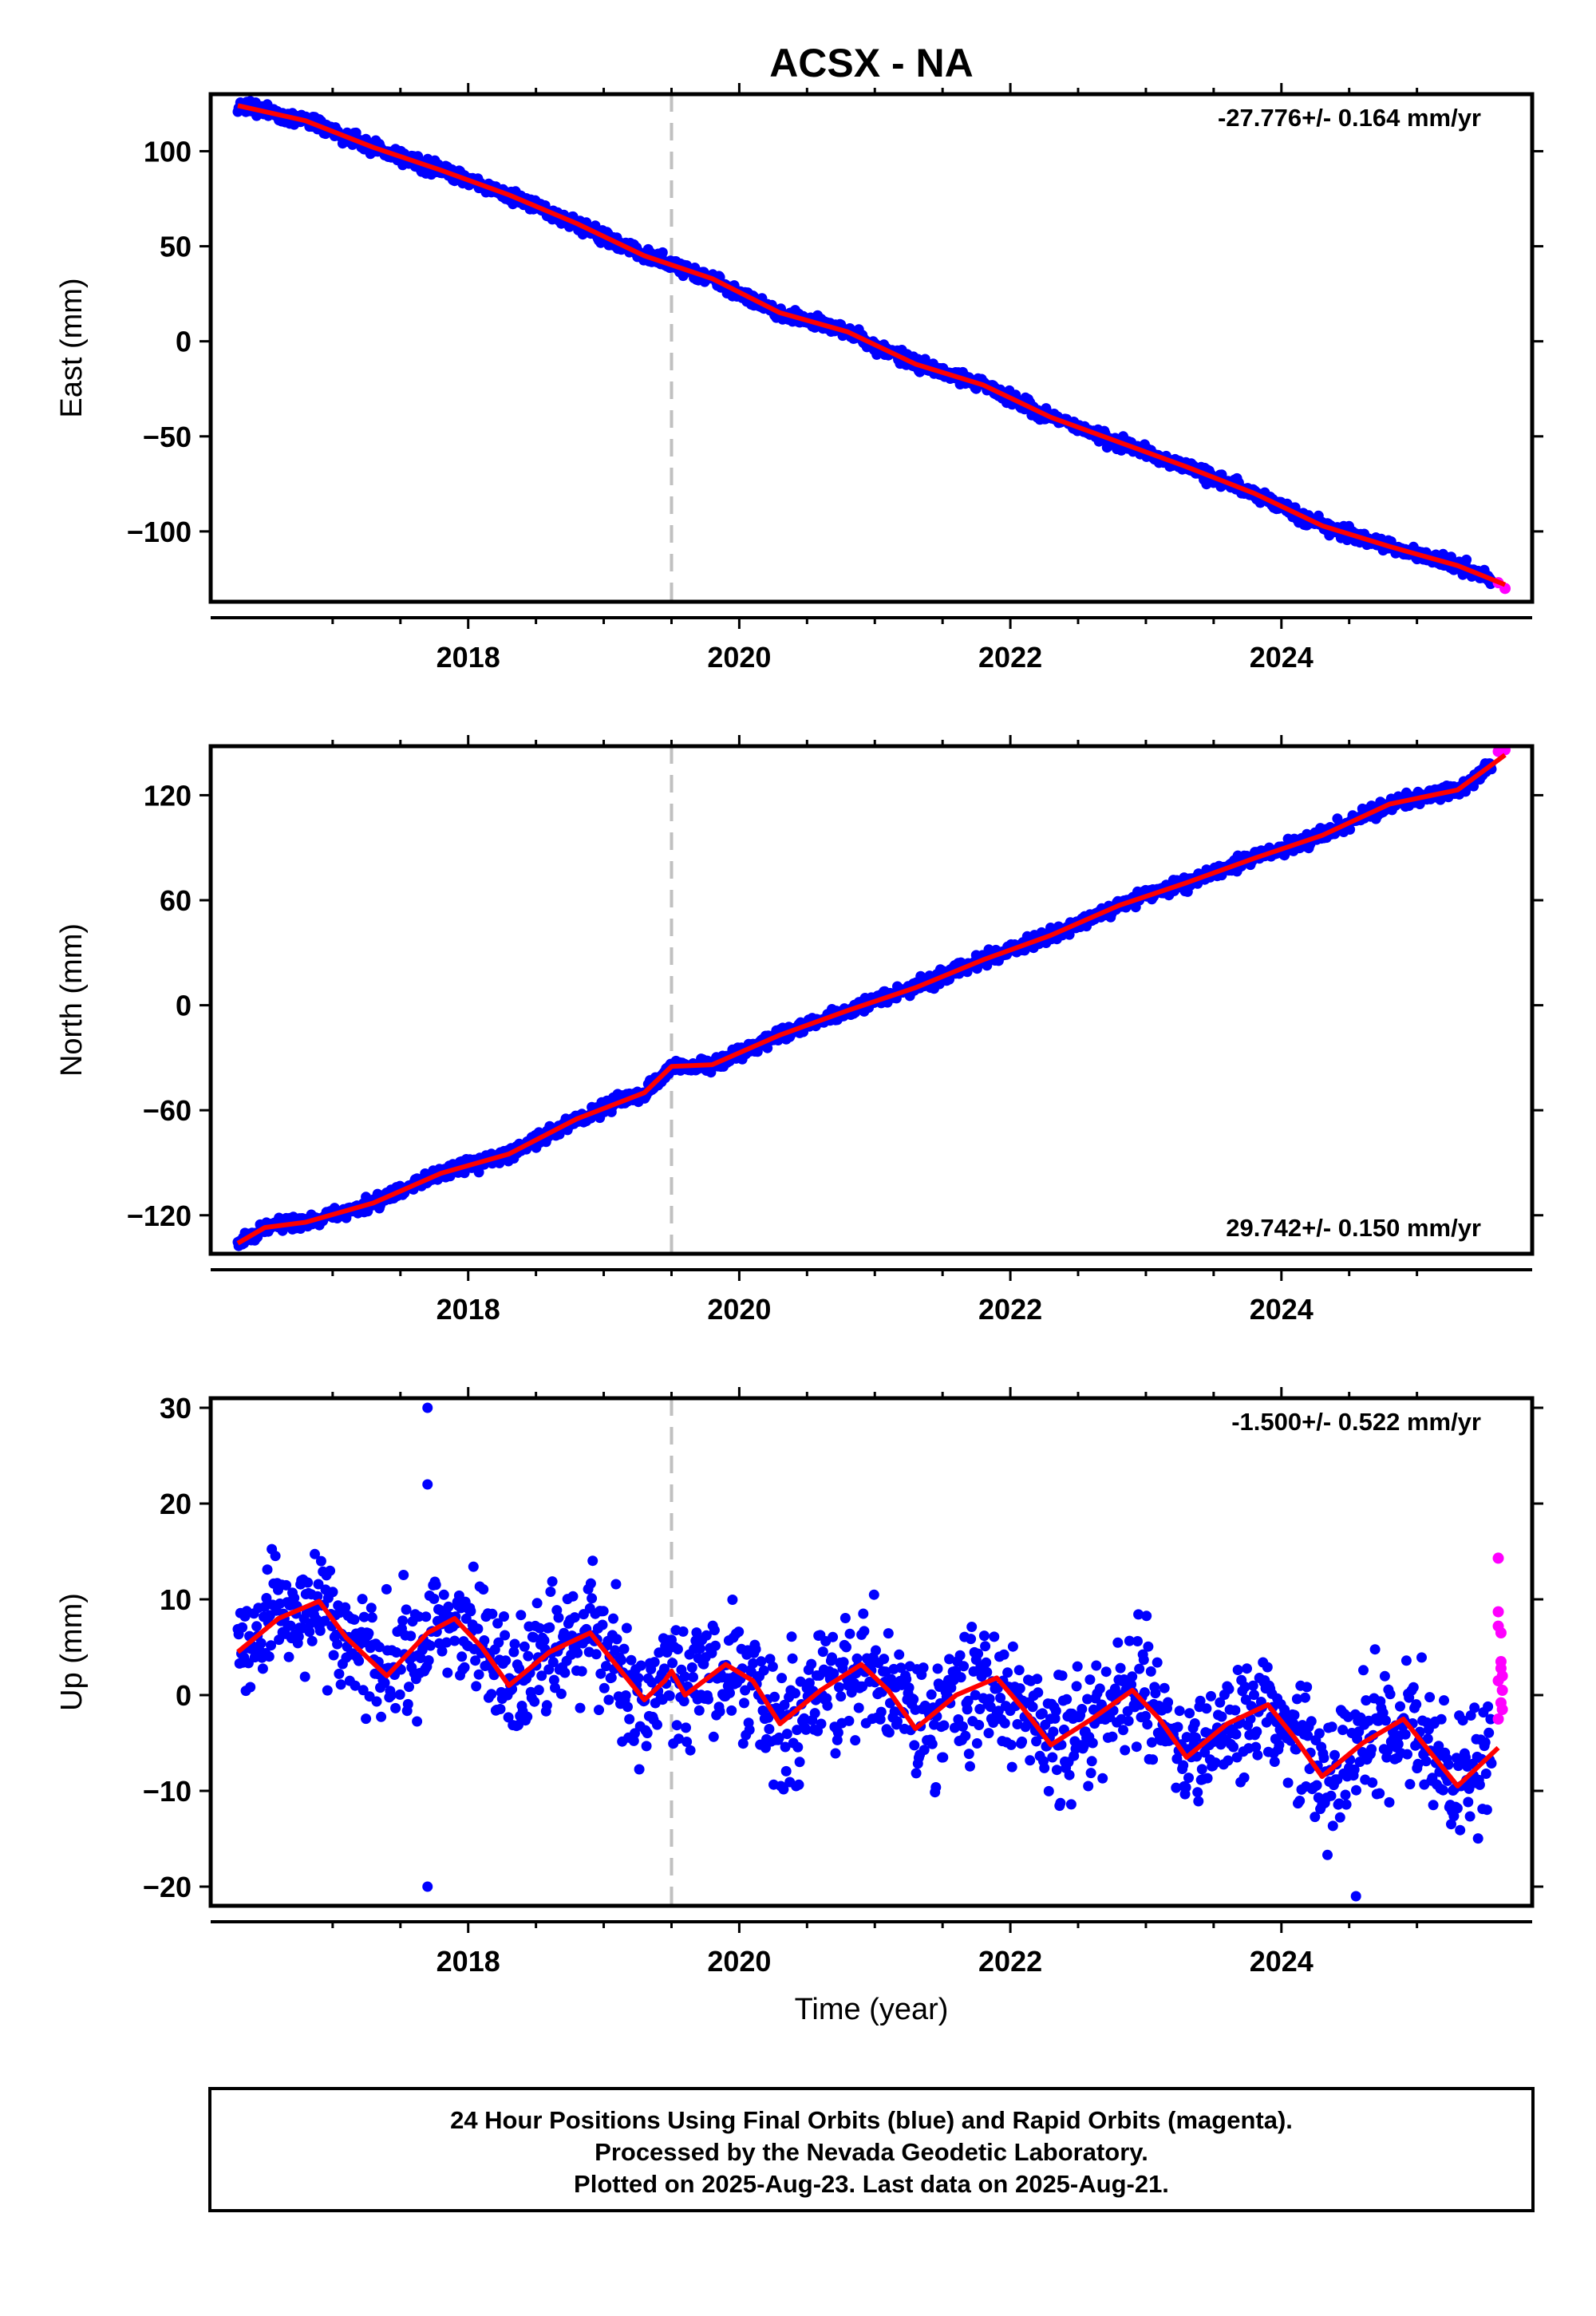 The width and height of the screenshot is (1596, 2316). Describe the element at coordinates (72, 1000) in the screenshot. I see `y-axis-label: North (mm)` at that location.